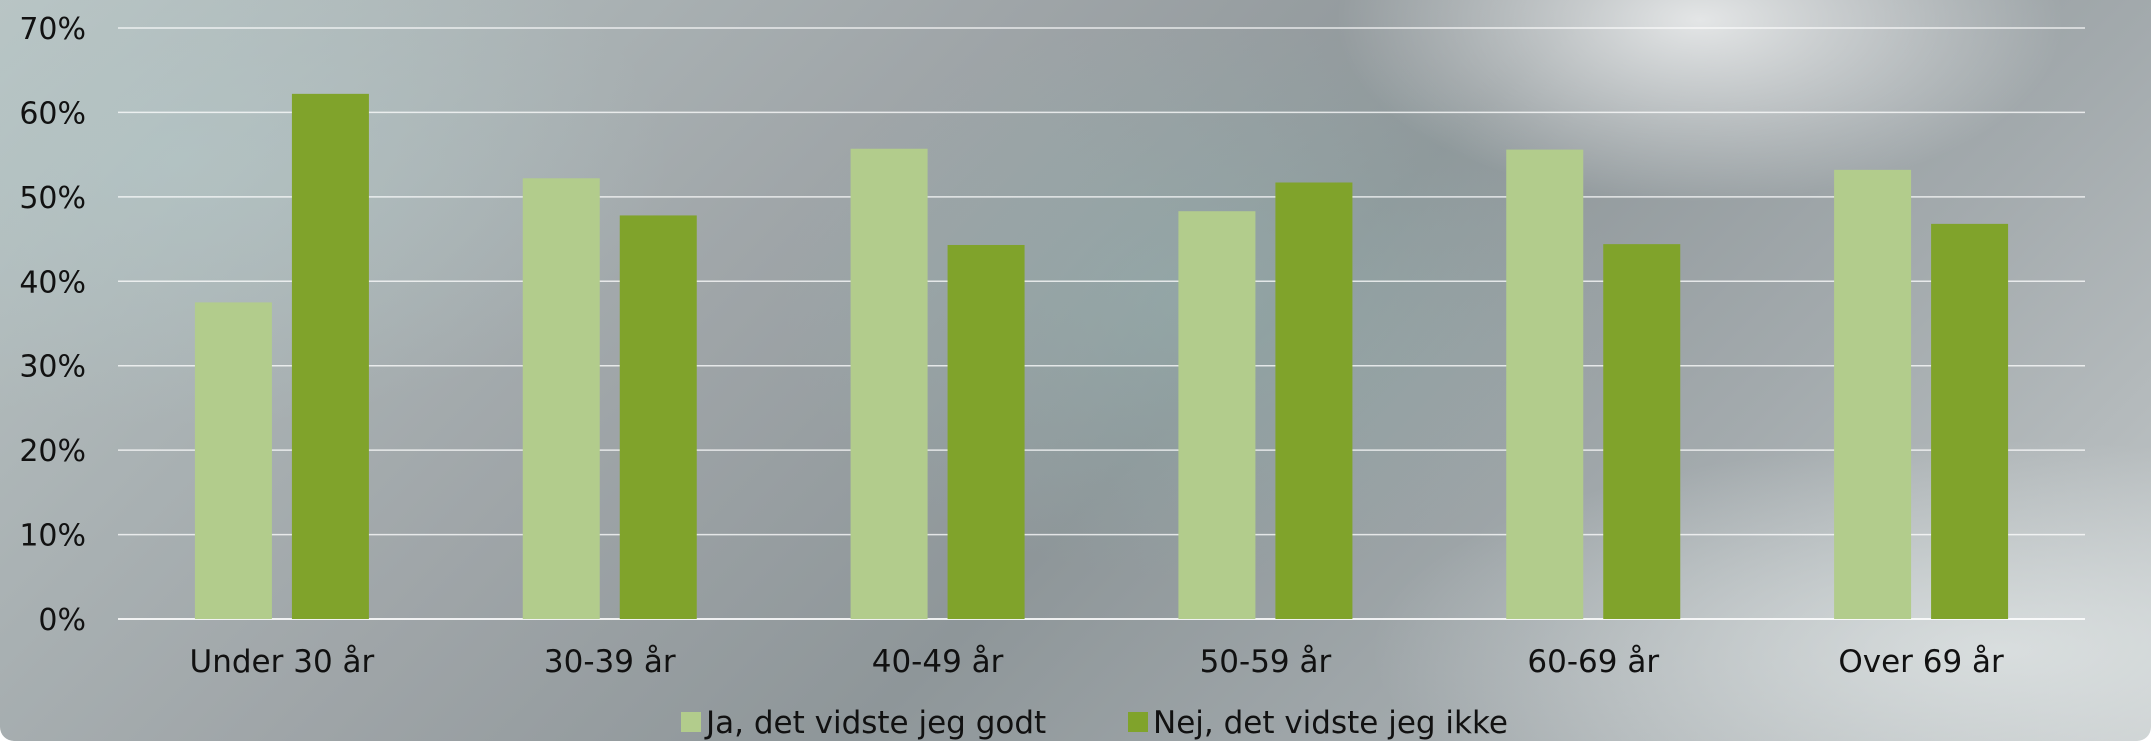 This screenshot has height=741, width=2151. What do you see at coordinates (52, 536) in the screenshot?
I see `y-tick-label: 10%` at bounding box center [52, 536].